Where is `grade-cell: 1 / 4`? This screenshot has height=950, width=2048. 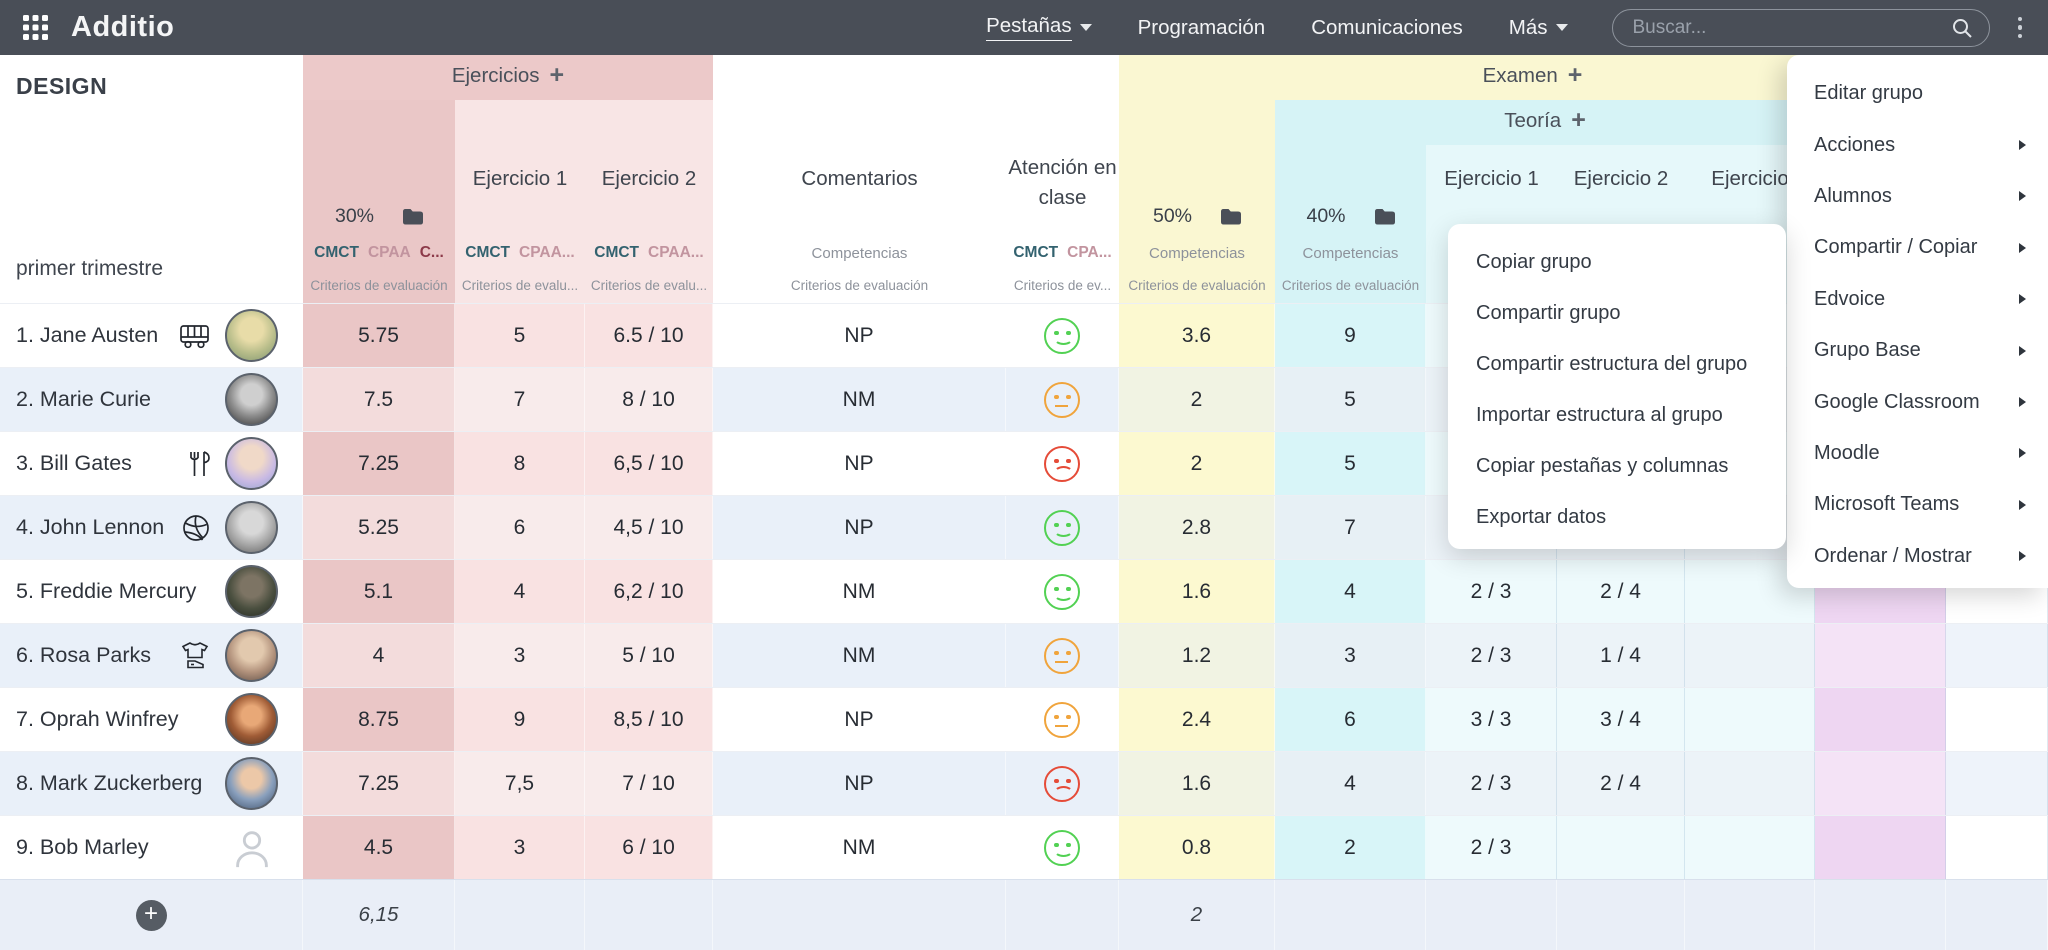 grade-cell: 1 / 4 is located at coordinates (1621, 655).